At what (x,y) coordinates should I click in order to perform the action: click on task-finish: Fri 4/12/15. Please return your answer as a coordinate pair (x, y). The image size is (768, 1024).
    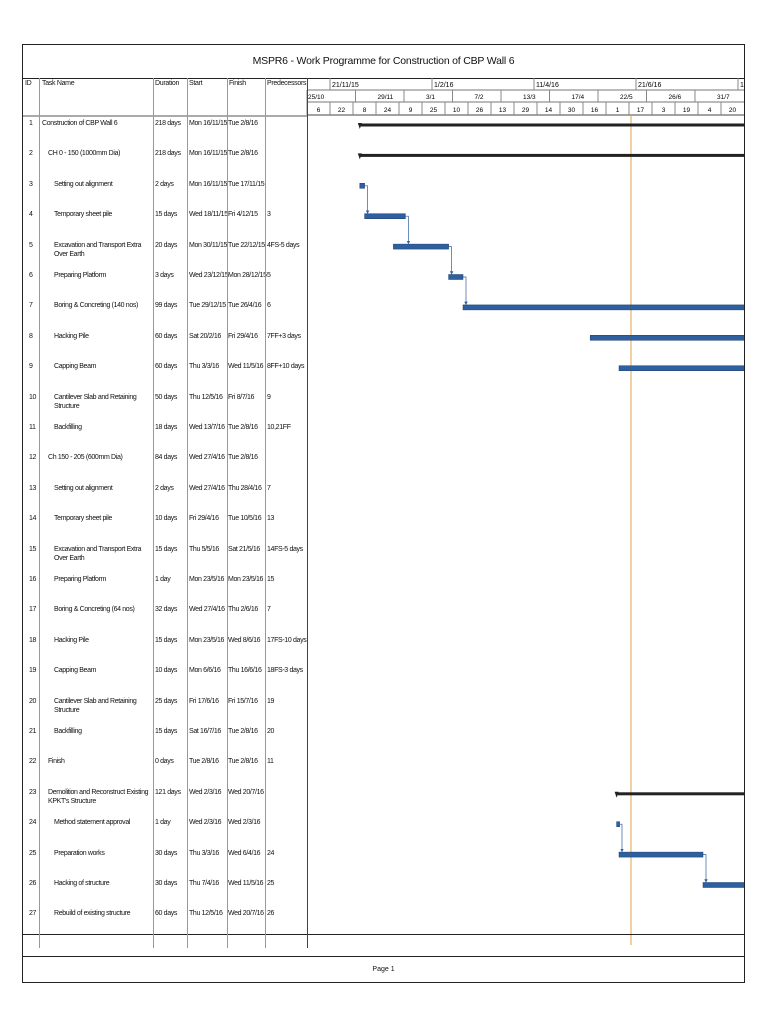
    Looking at the image, I should click on (243, 215).